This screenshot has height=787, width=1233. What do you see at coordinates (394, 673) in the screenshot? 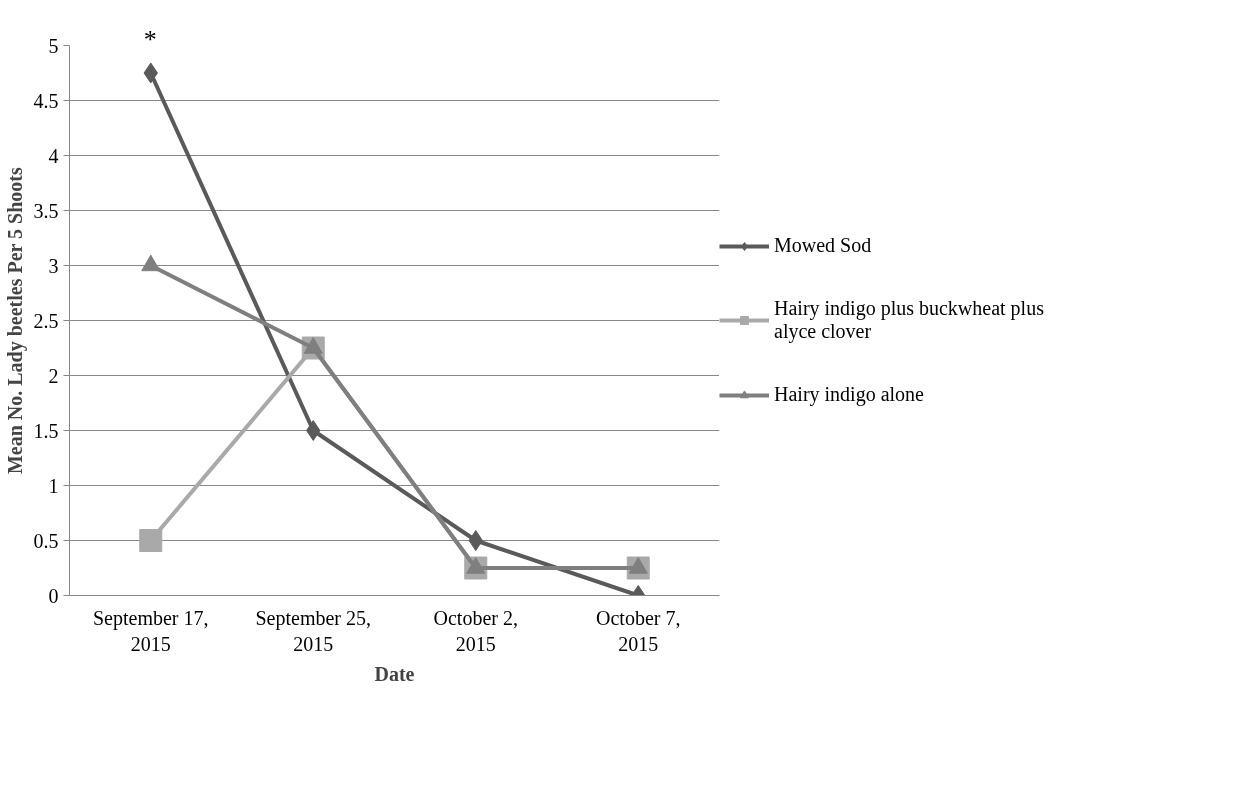
I see `x-axis-title: Date` at bounding box center [394, 673].